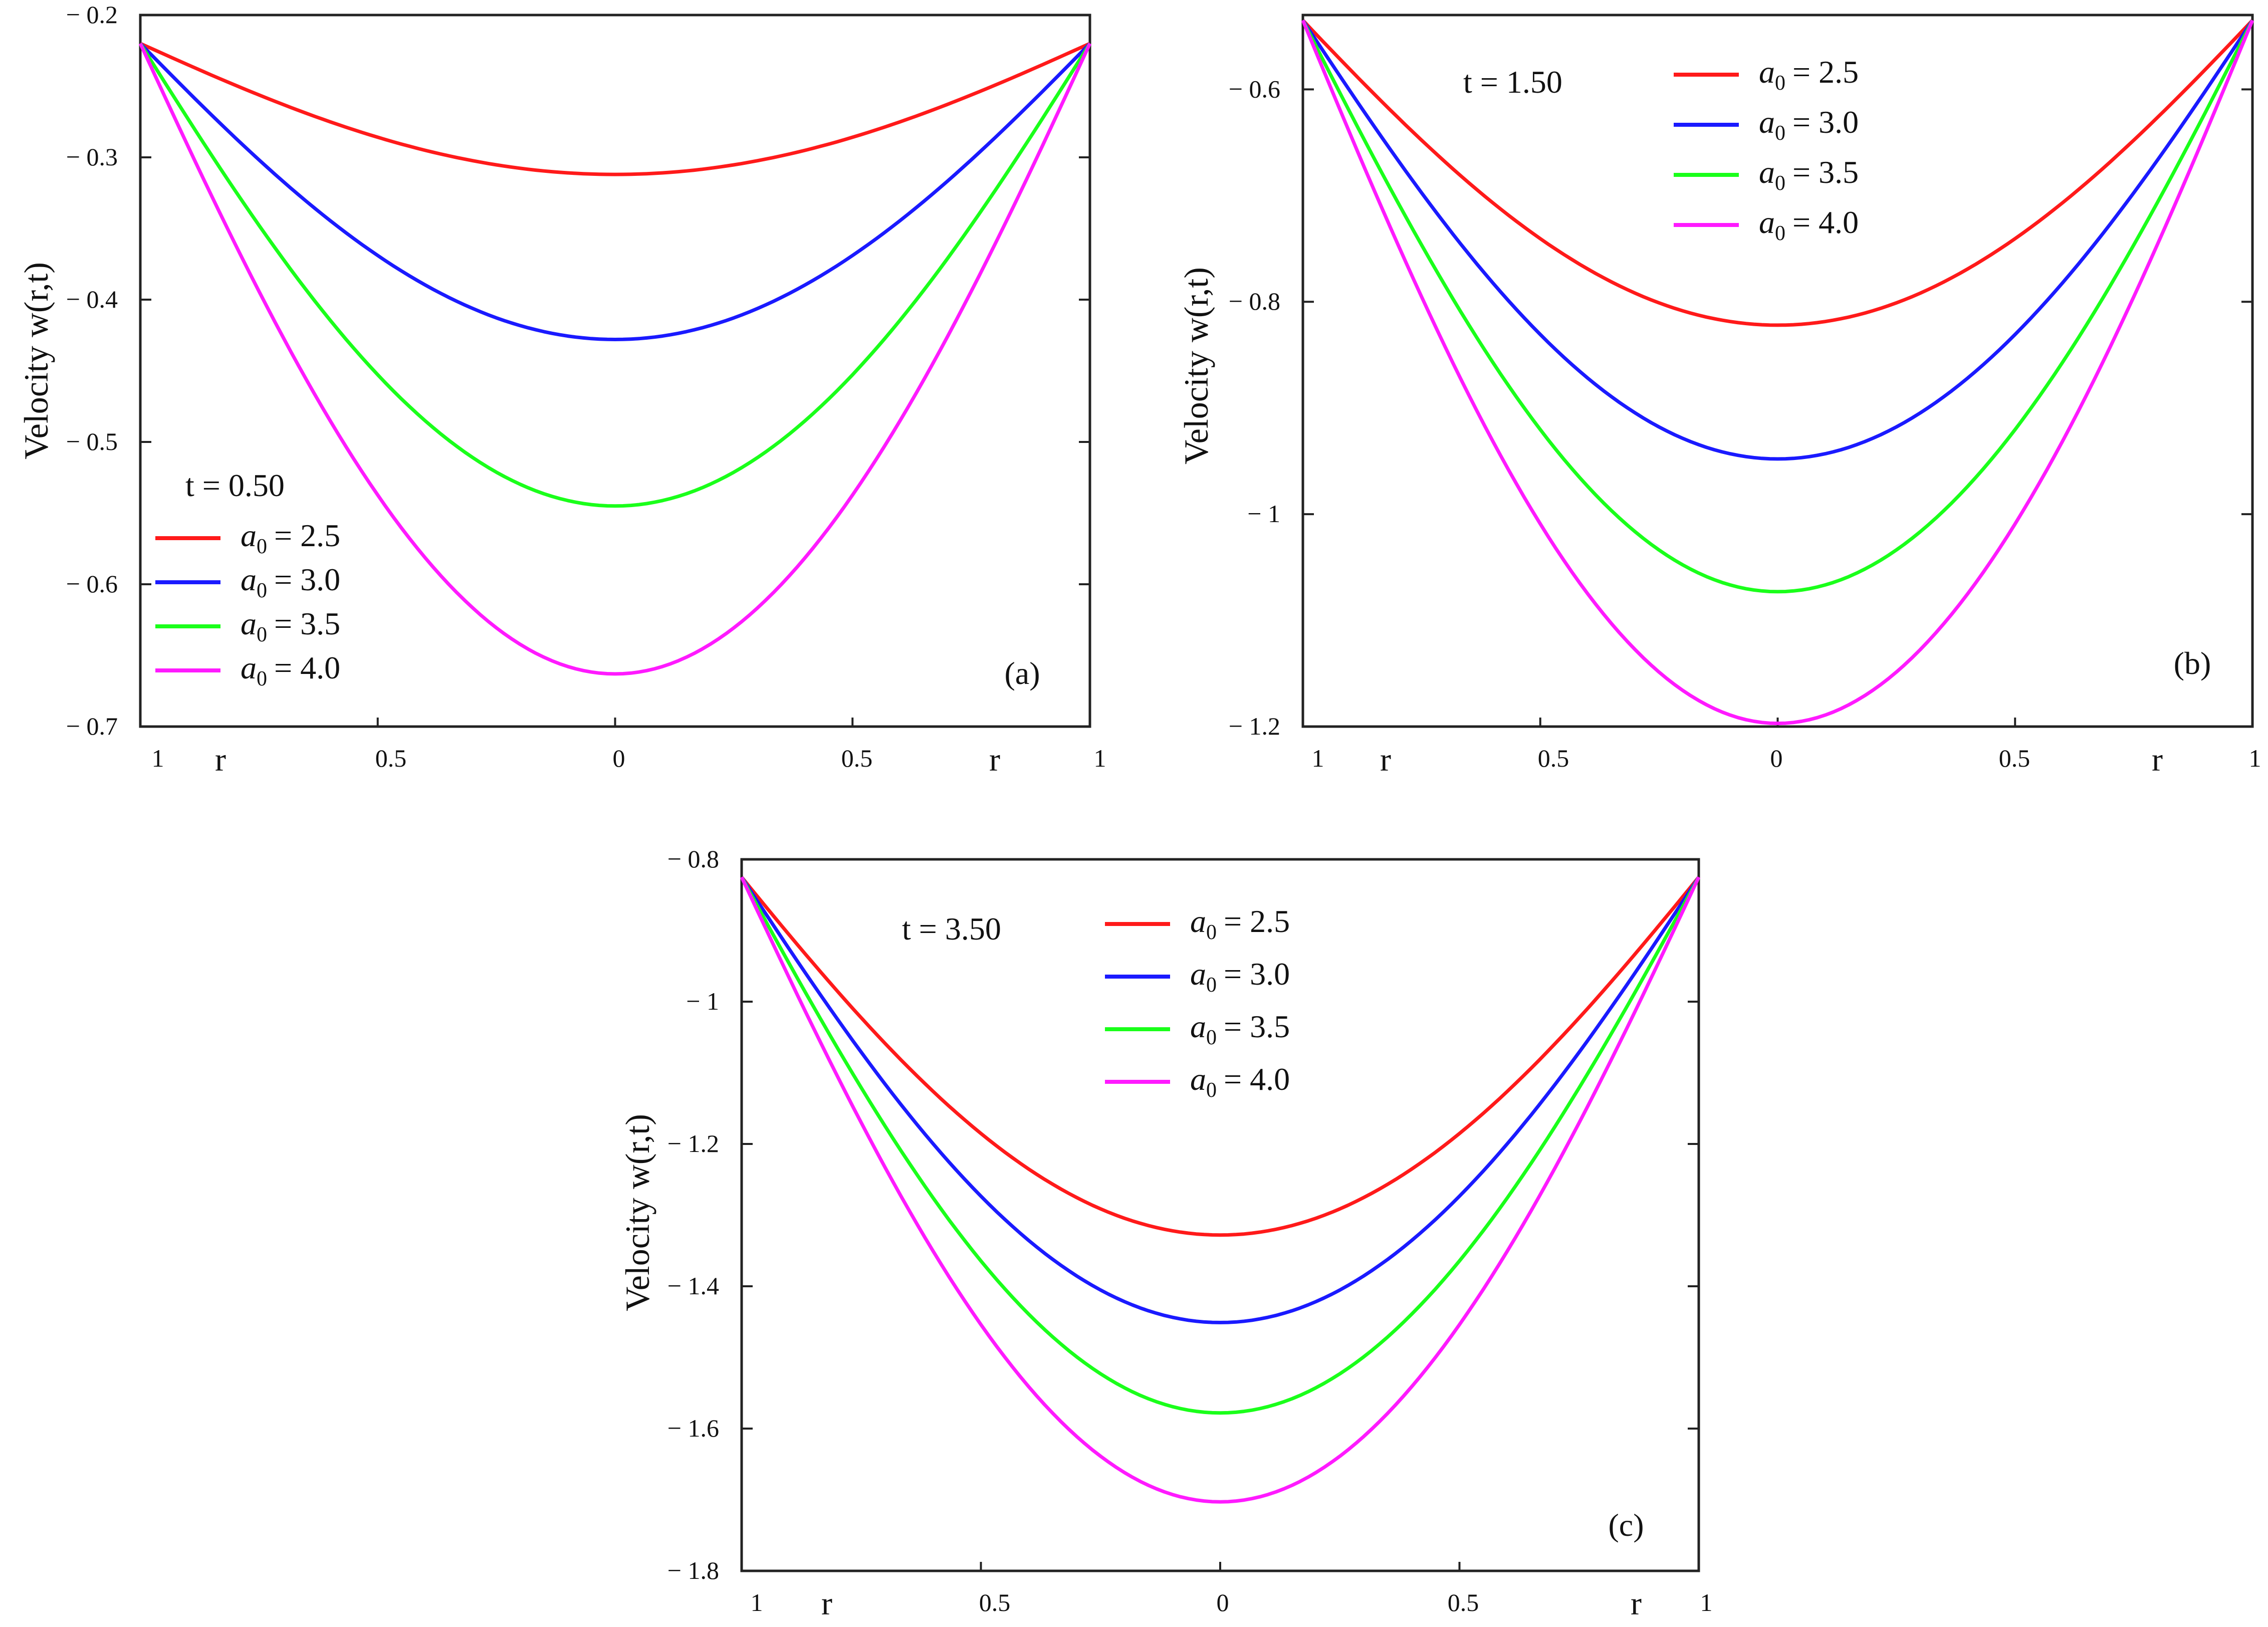 This screenshot has height=1627, width=2268. I want to click on y-tick-label: − 1.6, so click(693, 1428).